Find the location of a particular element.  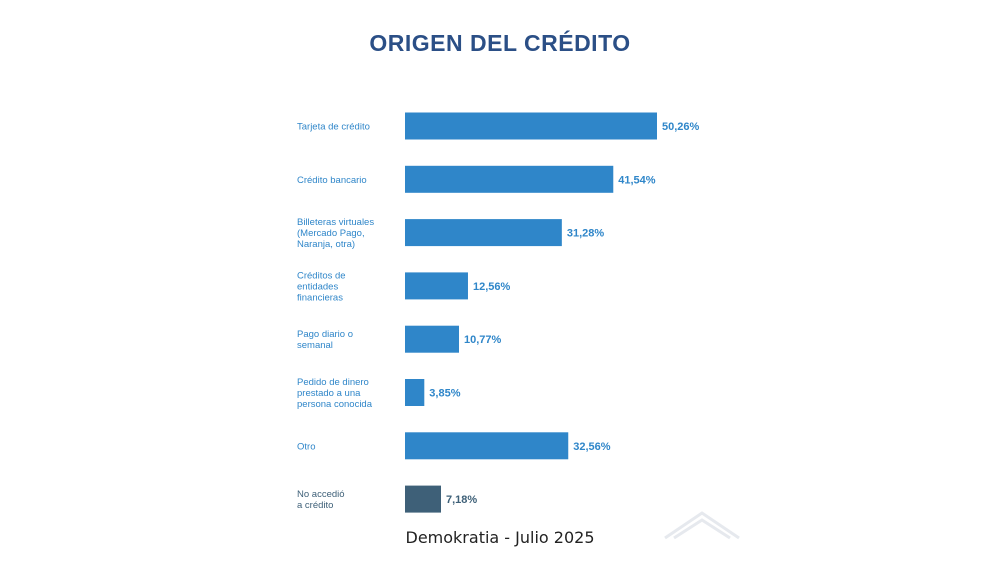

category-label: Pago diario o semanal is located at coordinates (325, 340).